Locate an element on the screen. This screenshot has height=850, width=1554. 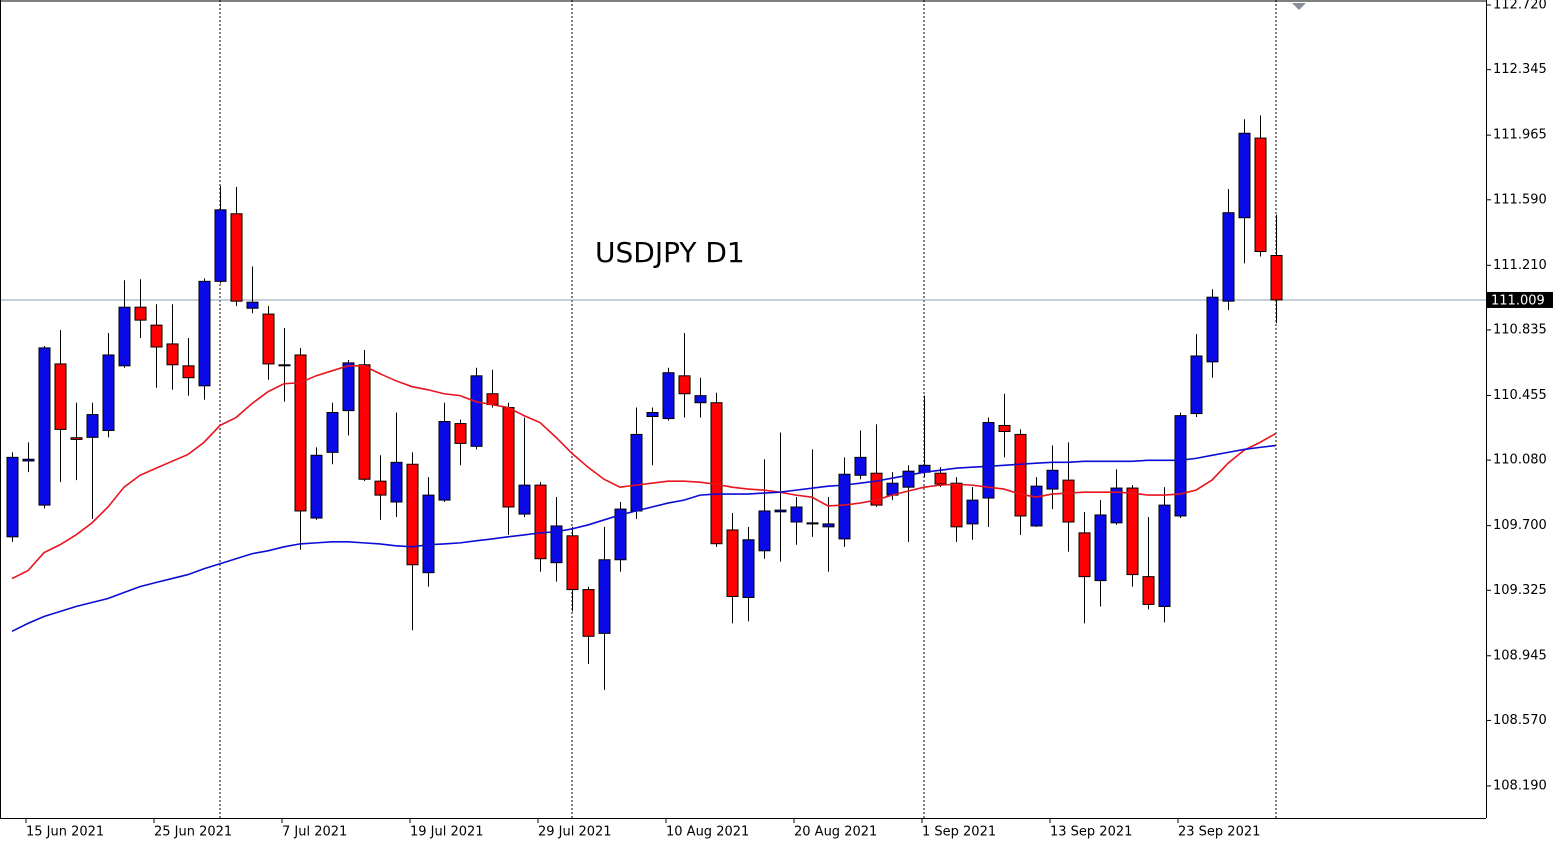
price-label-box is located at coordinates (1520, 299).